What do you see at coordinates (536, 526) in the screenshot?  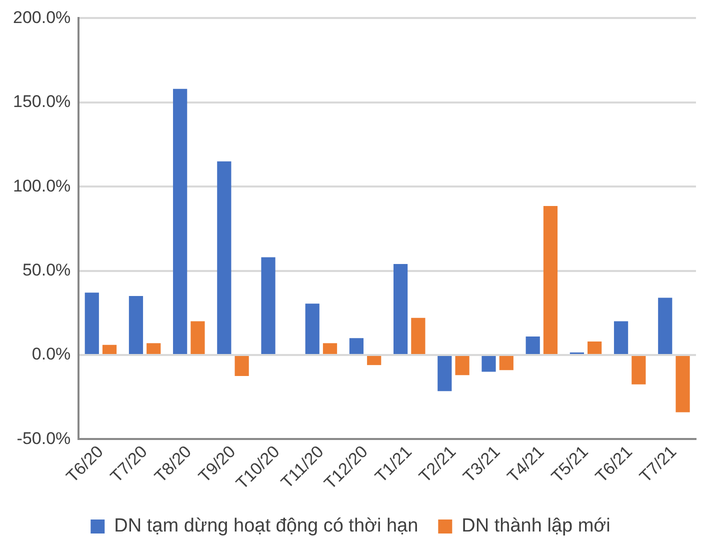 I see `legend-label: DN thành lập mới` at bounding box center [536, 526].